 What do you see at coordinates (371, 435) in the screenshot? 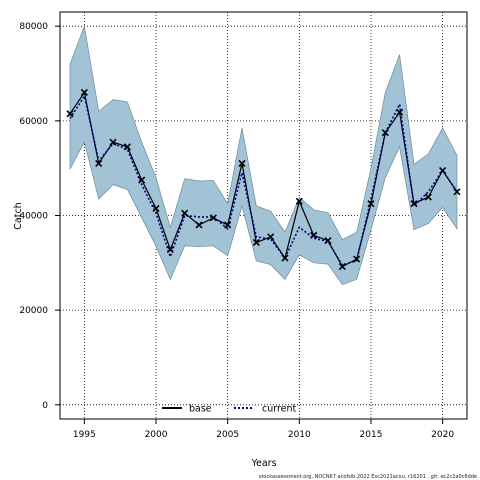
I see `x-tick-label: 2015` at bounding box center [371, 435].